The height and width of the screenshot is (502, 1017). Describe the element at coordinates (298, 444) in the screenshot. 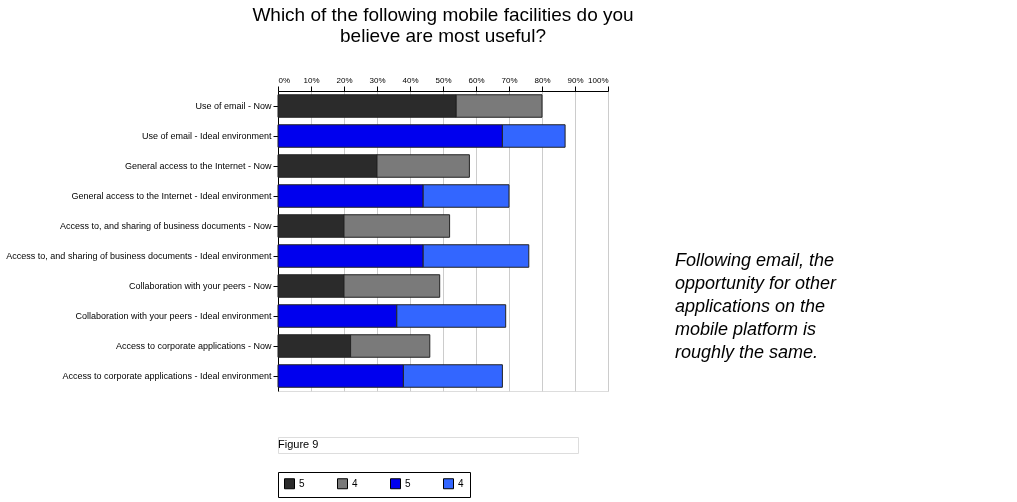

I see `caption: Figure 9` at that location.